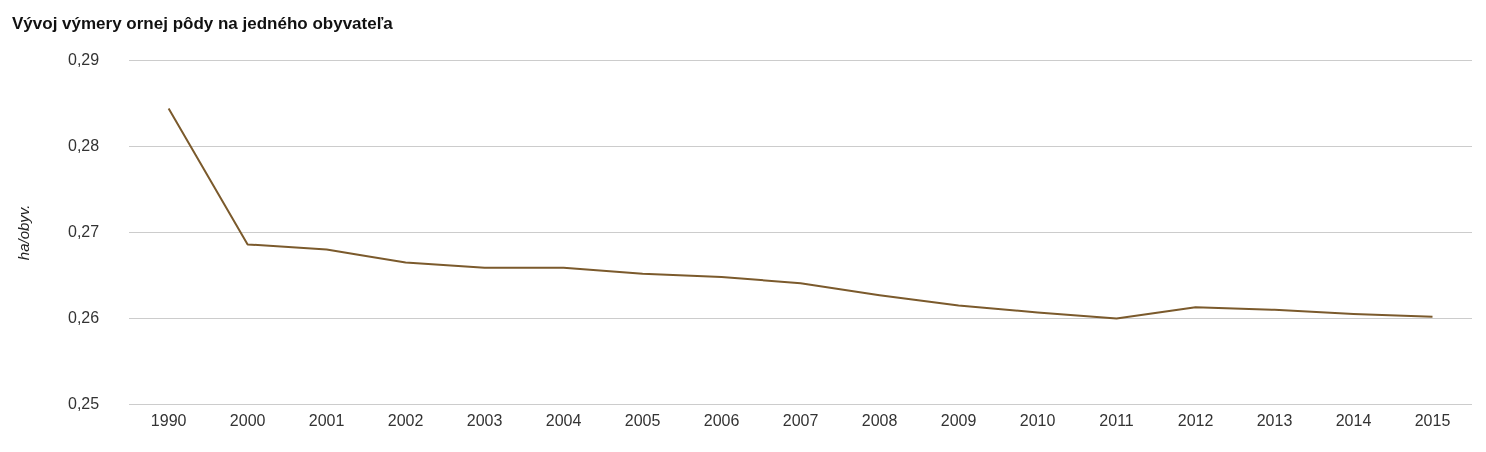 This screenshot has height=452, width=1486. I want to click on x-tick-label: 2012, so click(1195, 421).